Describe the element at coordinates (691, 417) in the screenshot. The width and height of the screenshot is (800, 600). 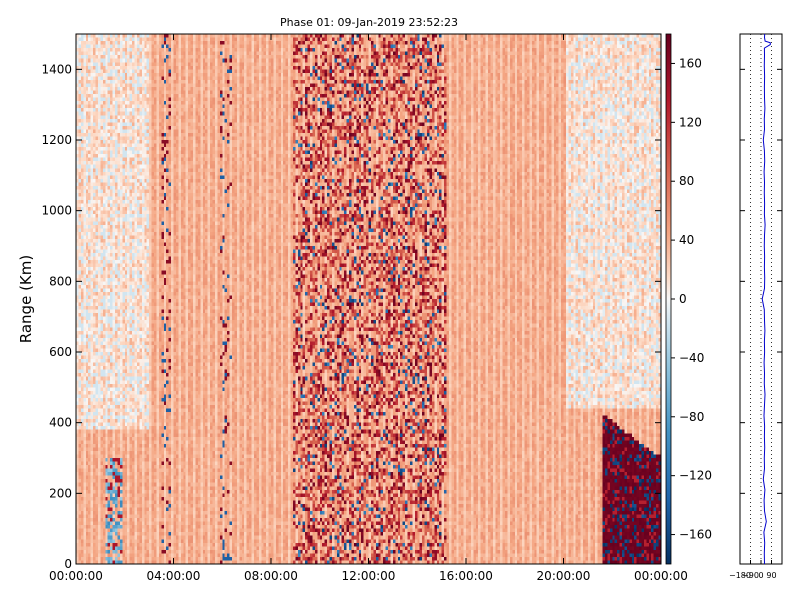
I see `colorbar-tick-label: −80` at that location.